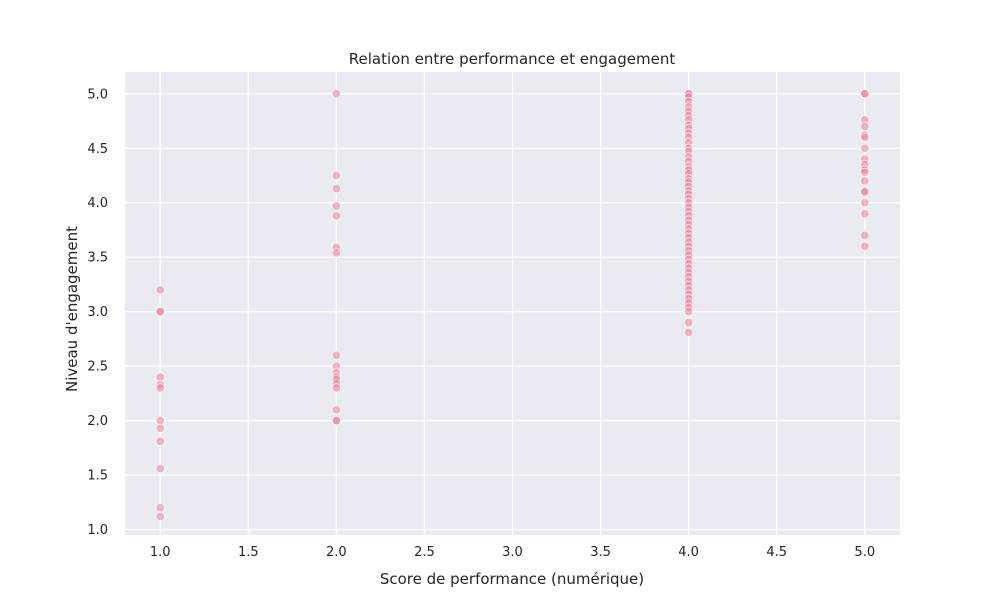 Image resolution: width=1000 pixels, height=600 pixels. I want to click on y-tick-label: 1.0, so click(97, 530).